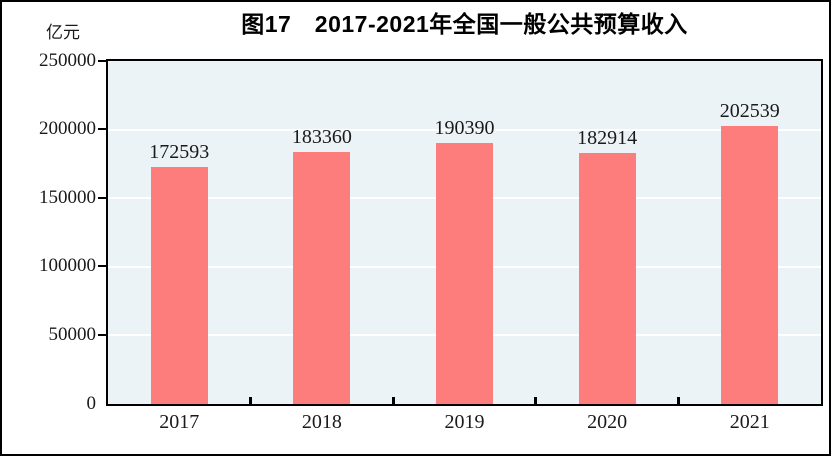 This screenshot has width=831, height=456. I want to click on x-tick-label-2017: 2017, so click(179, 422).